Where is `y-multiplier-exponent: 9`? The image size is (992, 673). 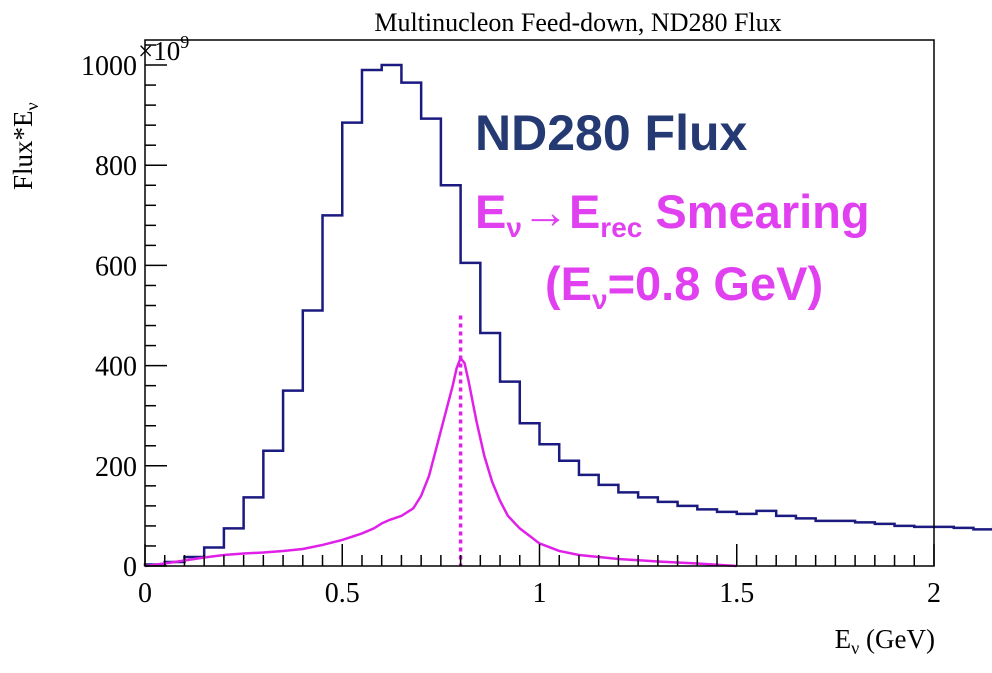 y-multiplier-exponent: 9 is located at coordinates (184, 42).